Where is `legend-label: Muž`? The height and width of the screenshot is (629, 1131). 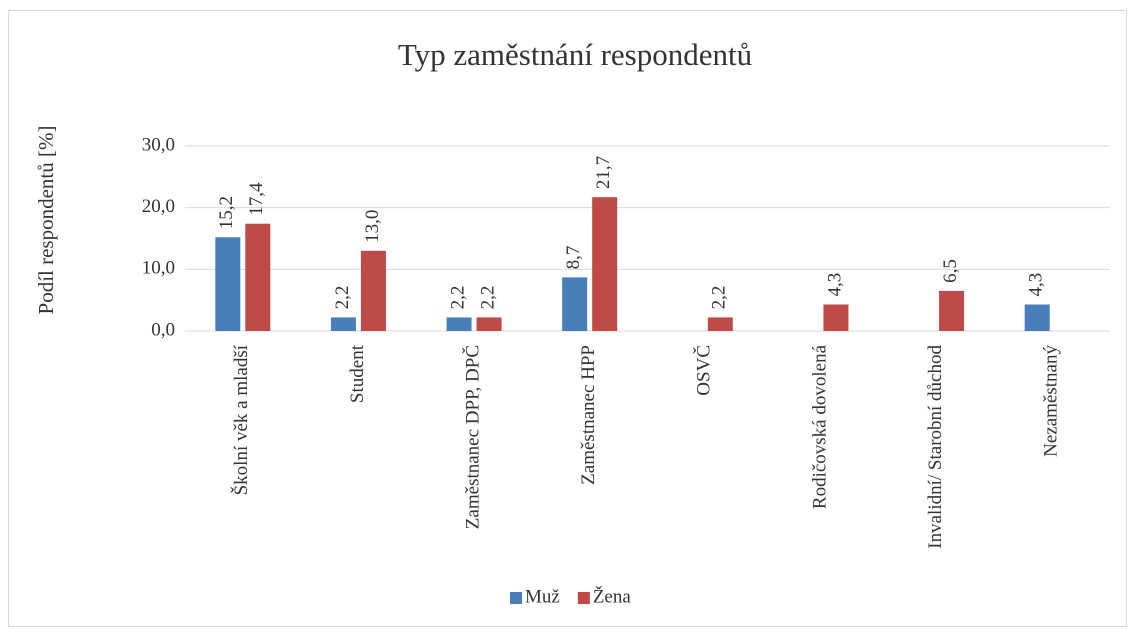 legend-label: Muž is located at coordinates (542, 596).